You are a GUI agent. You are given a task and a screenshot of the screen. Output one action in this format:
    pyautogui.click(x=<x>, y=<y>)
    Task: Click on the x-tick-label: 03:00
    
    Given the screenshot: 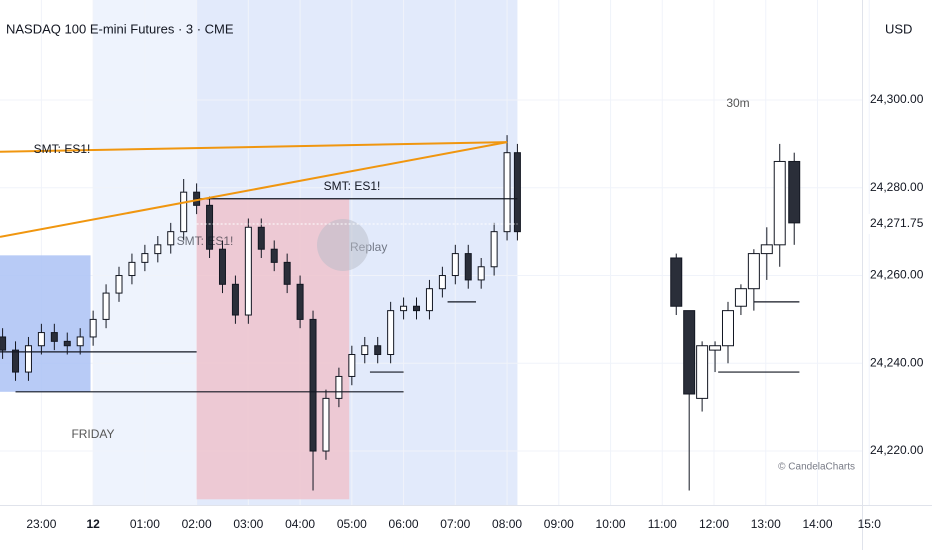 What is the action you would take?
    pyautogui.click(x=248, y=524)
    